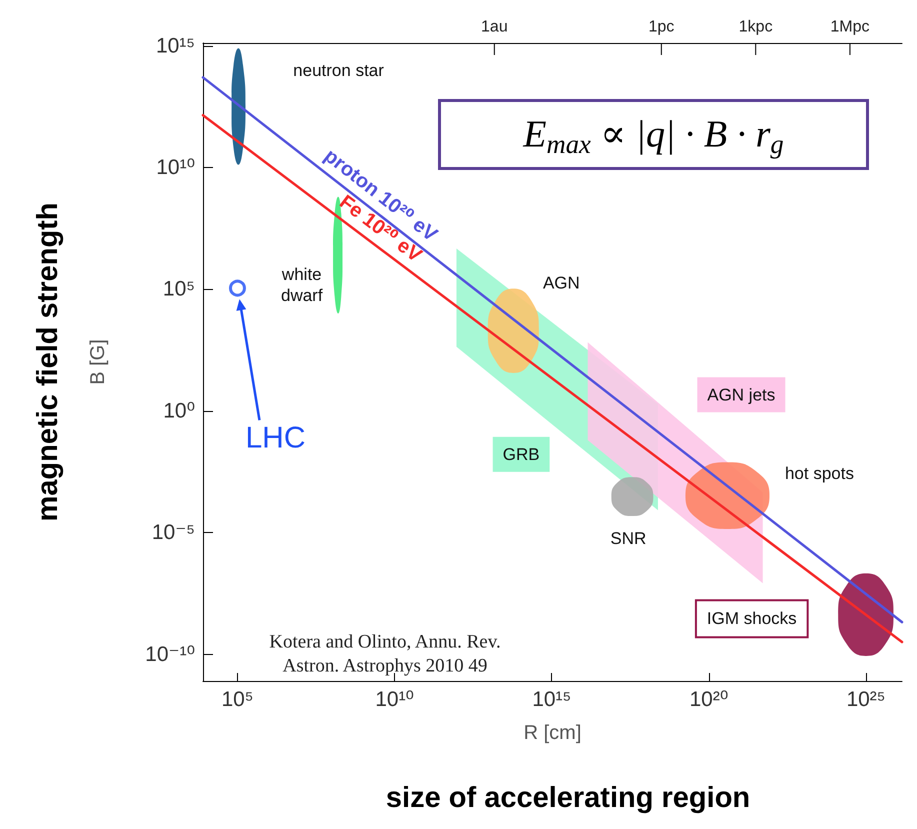  I want to click on y-tick-label: 10⁵, so click(178, 289).